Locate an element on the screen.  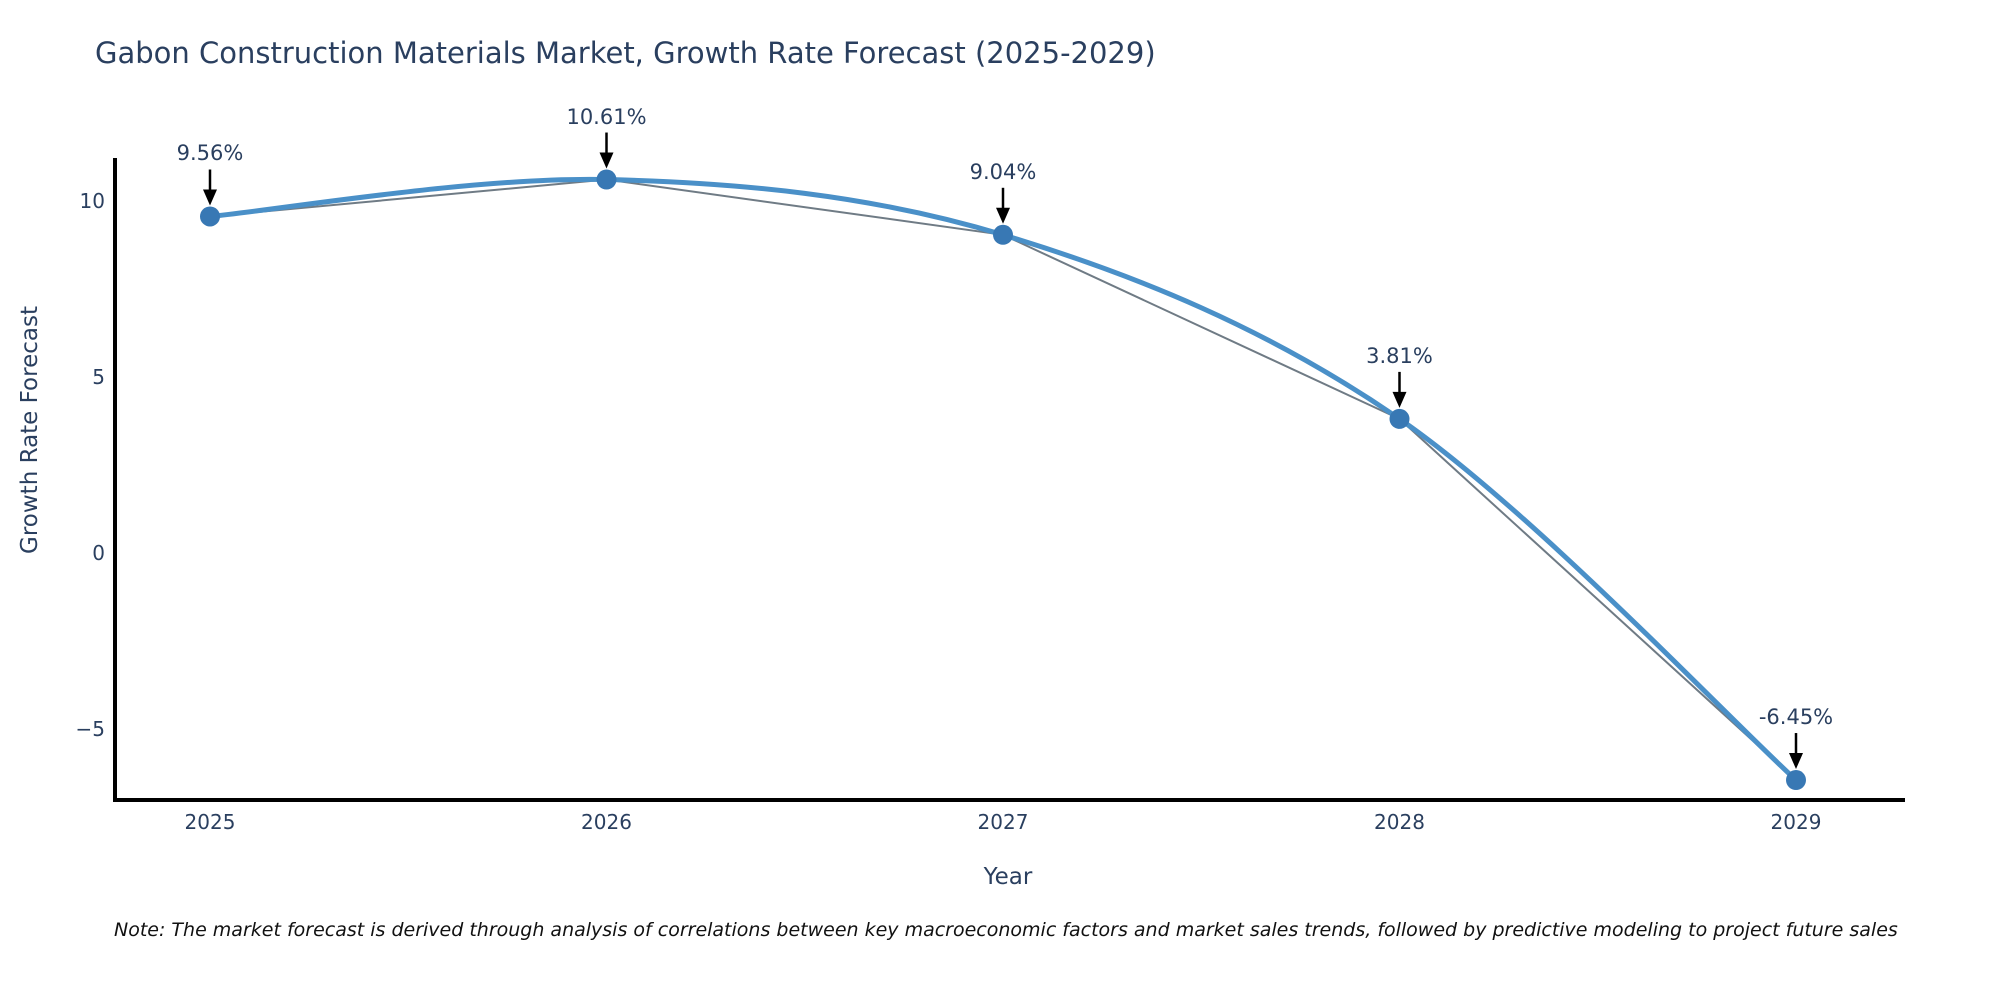
y-tick-label: −5 is located at coordinates (90, 729).